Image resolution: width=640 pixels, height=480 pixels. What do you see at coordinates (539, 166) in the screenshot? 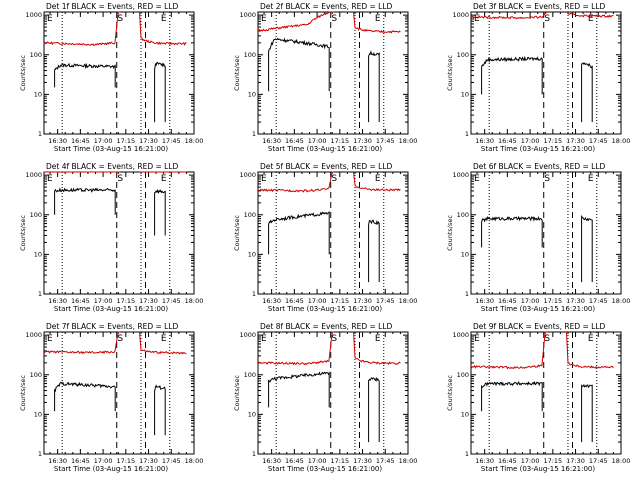
I see `panel-title: Det 6f BLACK = Events, RED = LLD` at bounding box center [539, 166].